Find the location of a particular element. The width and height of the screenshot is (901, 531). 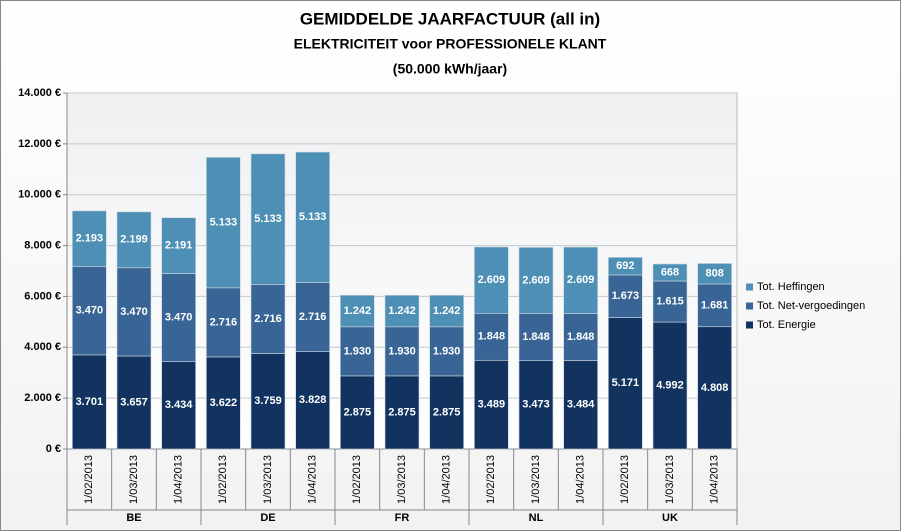

value-label: 3.434 is located at coordinates (179, 405).